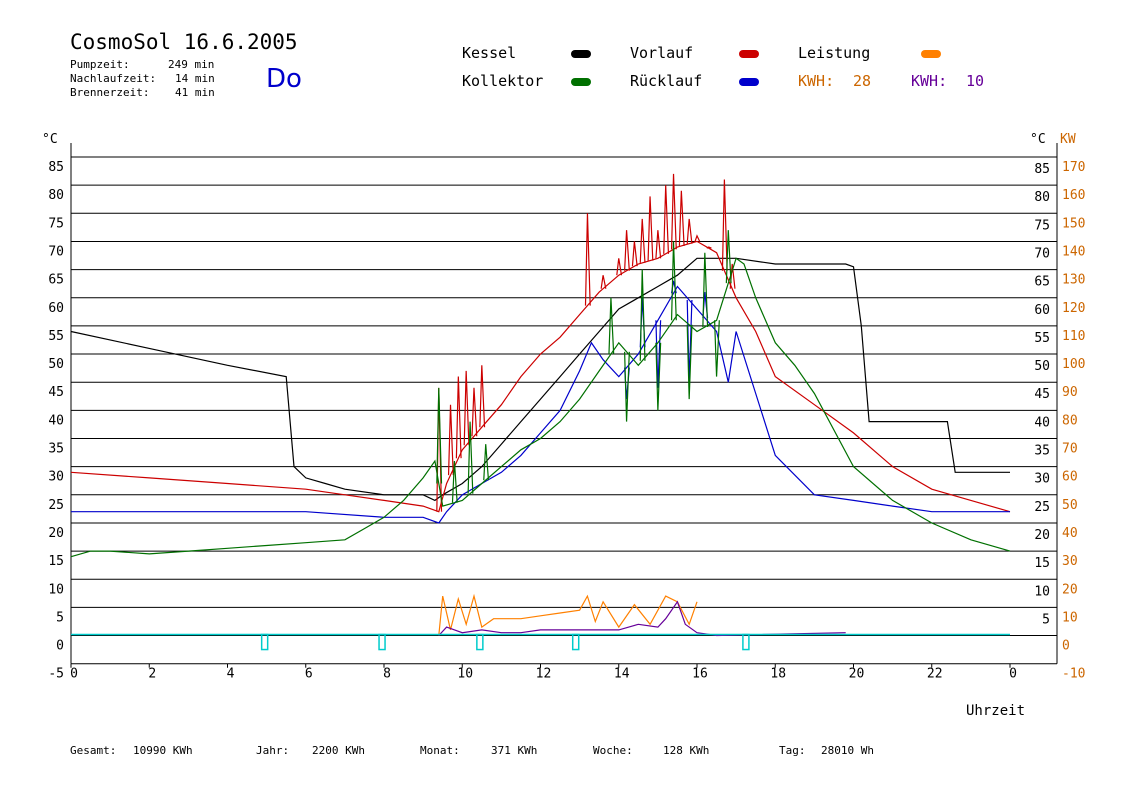  Describe the element at coordinates (1073, 308) in the screenshot. I see `y-tick-right-kw: 120` at that location.